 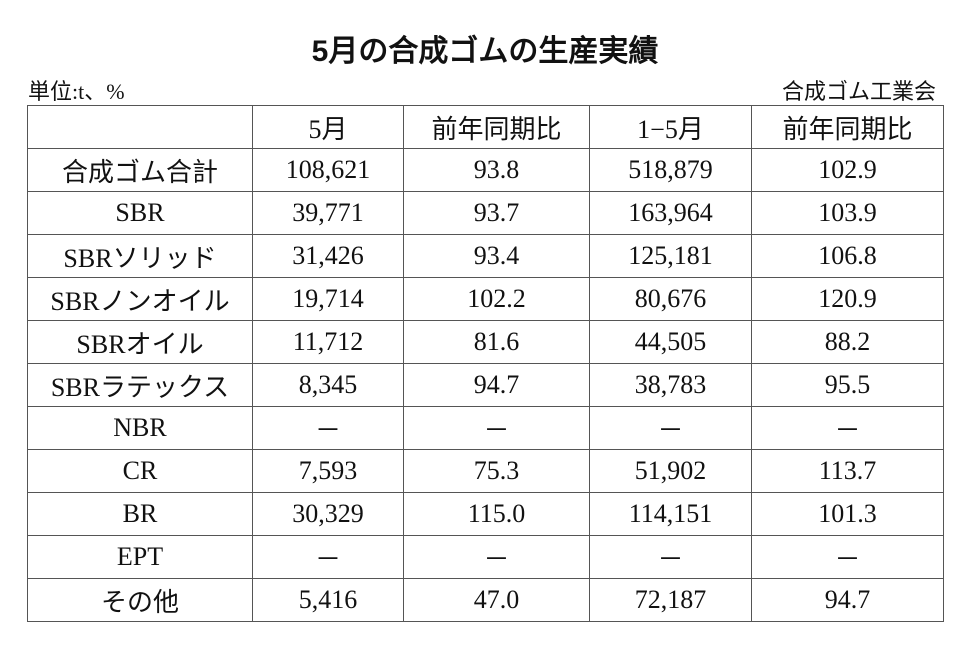 I want to click on cell: 95.5, so click(x=847, y=385).